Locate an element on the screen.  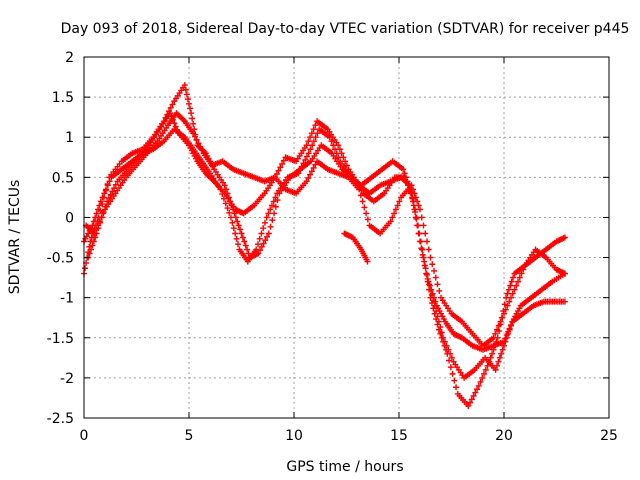
y-tick-label: 1.5 is located at coordinates (63, 98).